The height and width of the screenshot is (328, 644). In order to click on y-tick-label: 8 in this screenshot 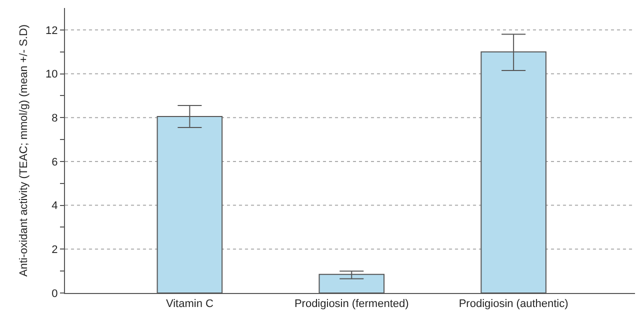, I will do `click(55, 118)`.